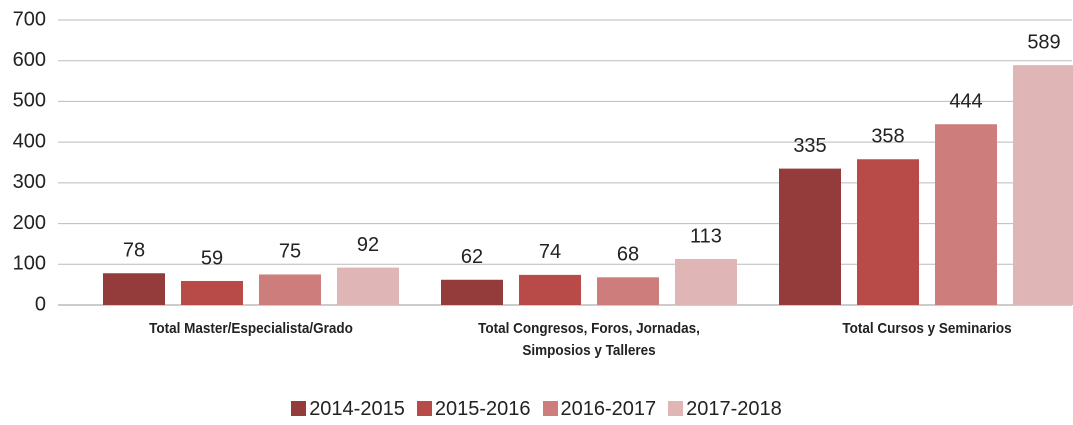 The height and width of the screenshot is (425, 1073). Describe the element at coordinates (965, 102) in the screenshot. I see `value-label: 444` at that location.